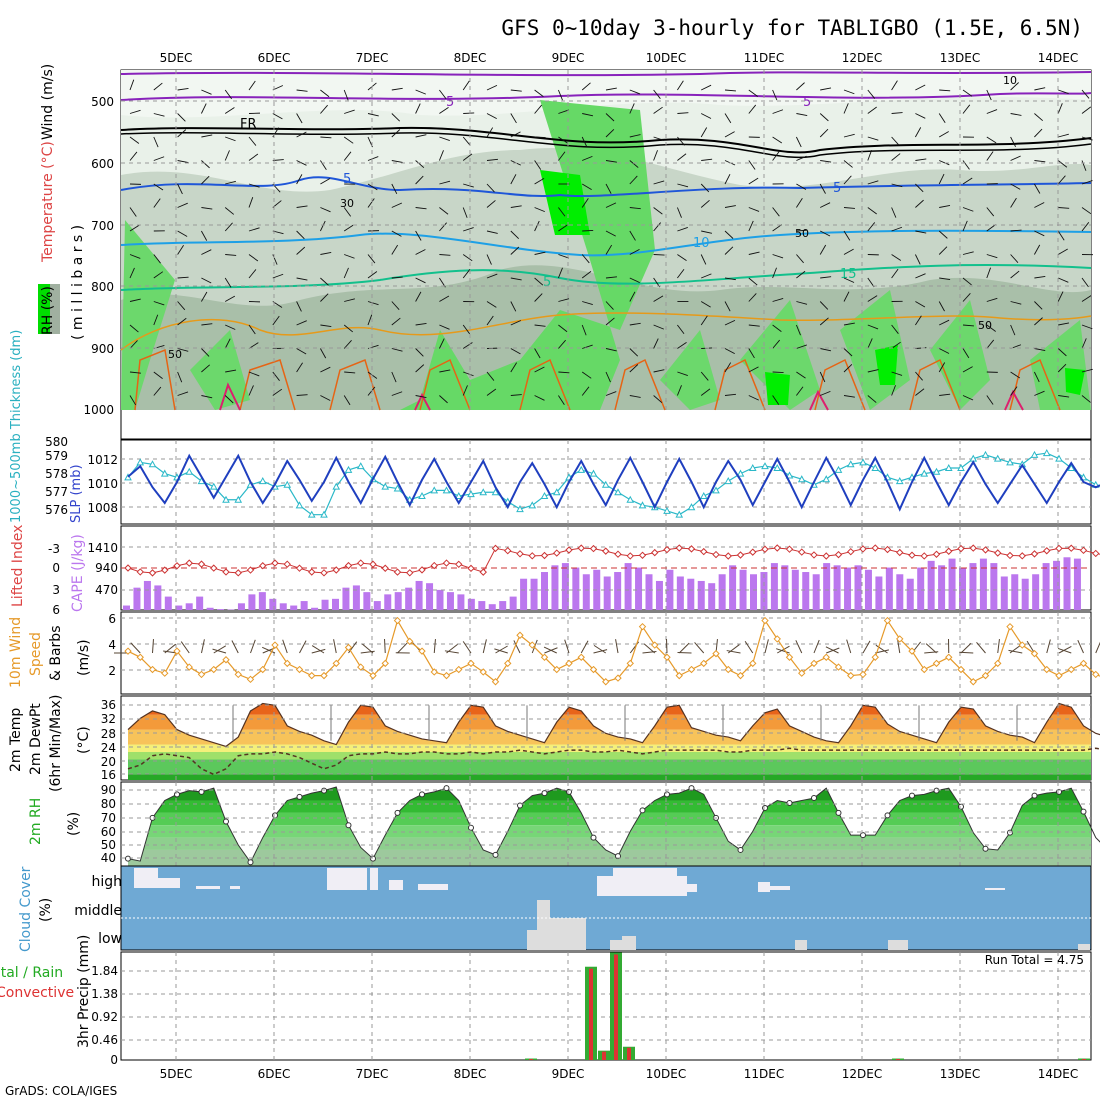 The image size is (1100, 1100). I want to click on rh-axis-label: RH (%), so click(48, 310).